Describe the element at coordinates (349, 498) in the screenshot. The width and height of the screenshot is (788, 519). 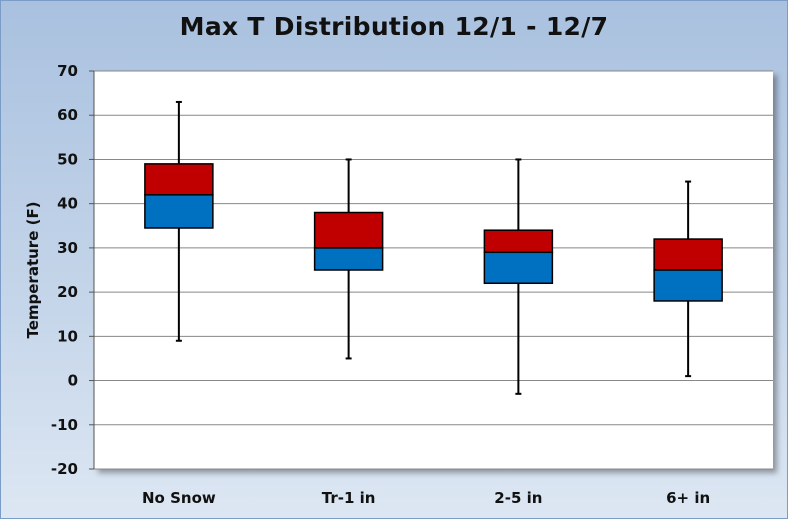
I see `x-tick-label: Tr-1 in` at that location.